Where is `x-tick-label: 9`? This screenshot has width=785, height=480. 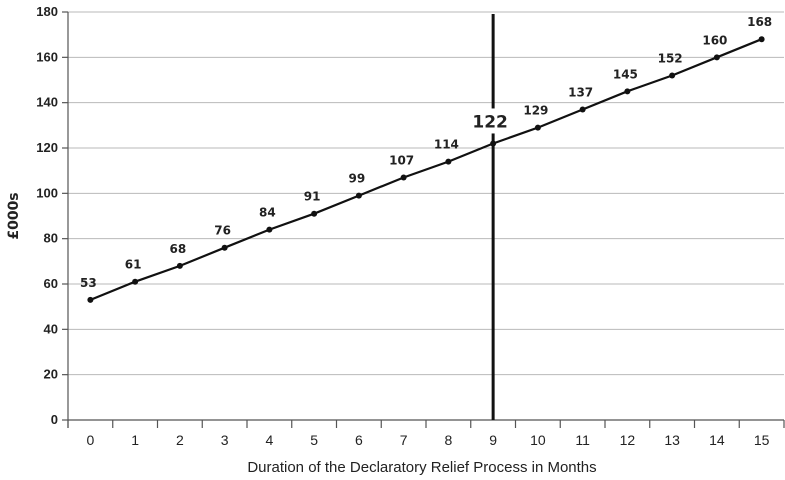 x-tick-label: 9 is located at coordinates (493, 440).